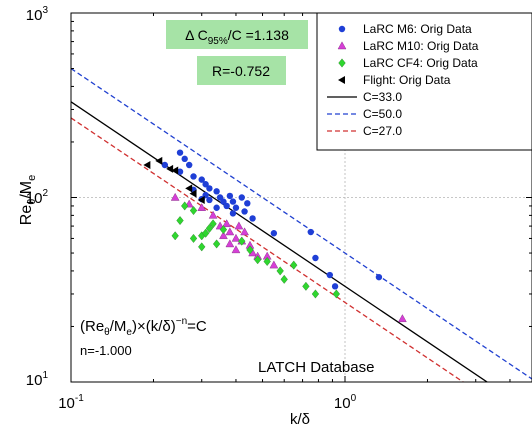  I want to click on legend-label: C=33.0, so click(382, 97).